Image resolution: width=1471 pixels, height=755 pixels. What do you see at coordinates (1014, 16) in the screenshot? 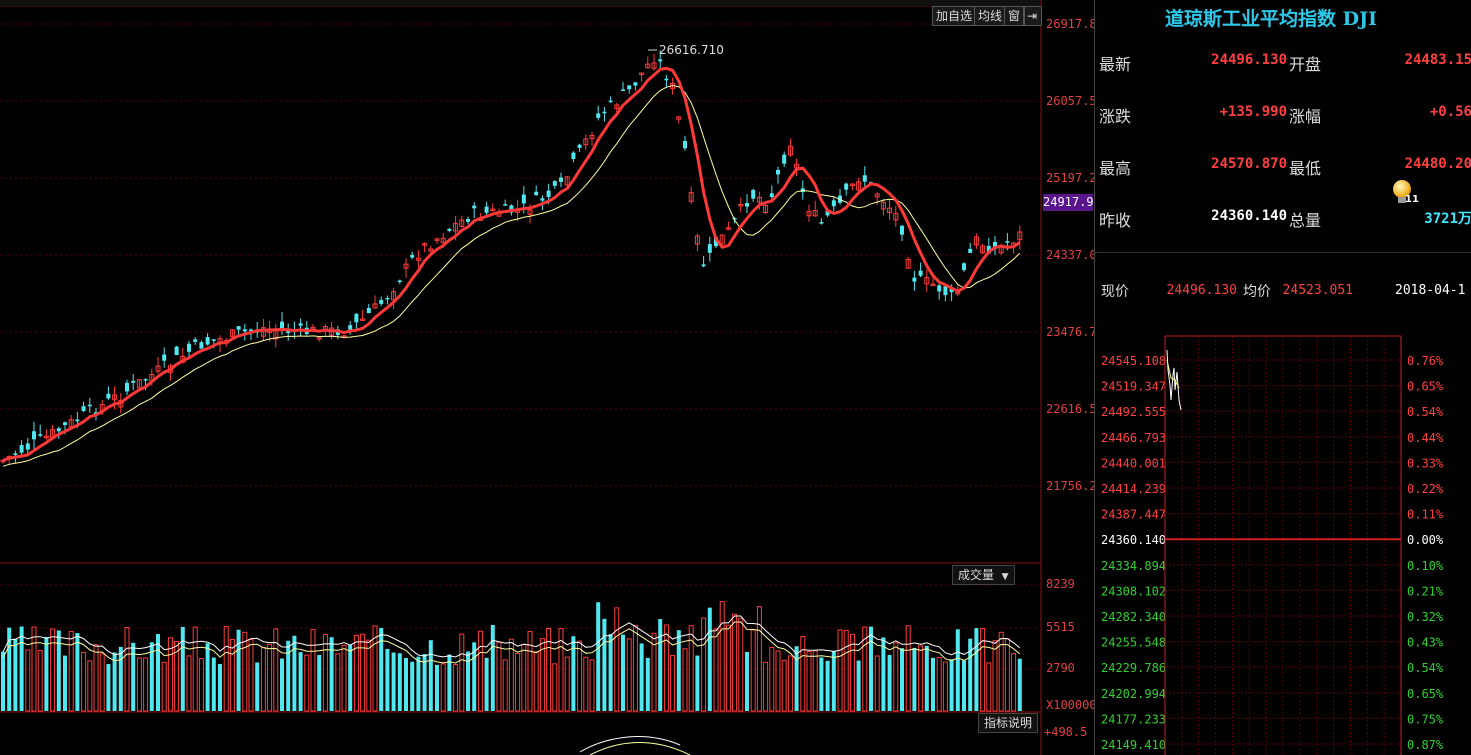
I see `window-button: 窗` at bounding box center [1014, 16].